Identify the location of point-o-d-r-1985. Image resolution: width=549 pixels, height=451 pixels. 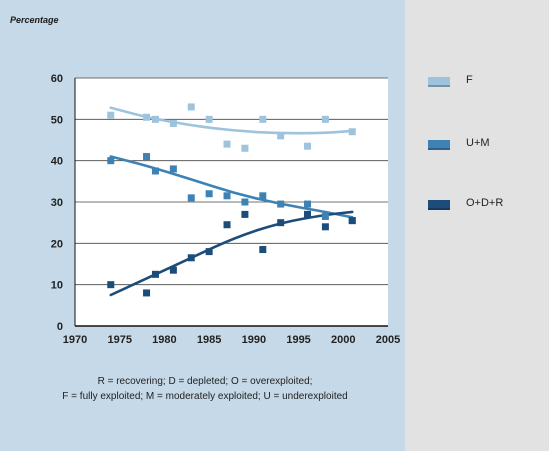
(209, 252).